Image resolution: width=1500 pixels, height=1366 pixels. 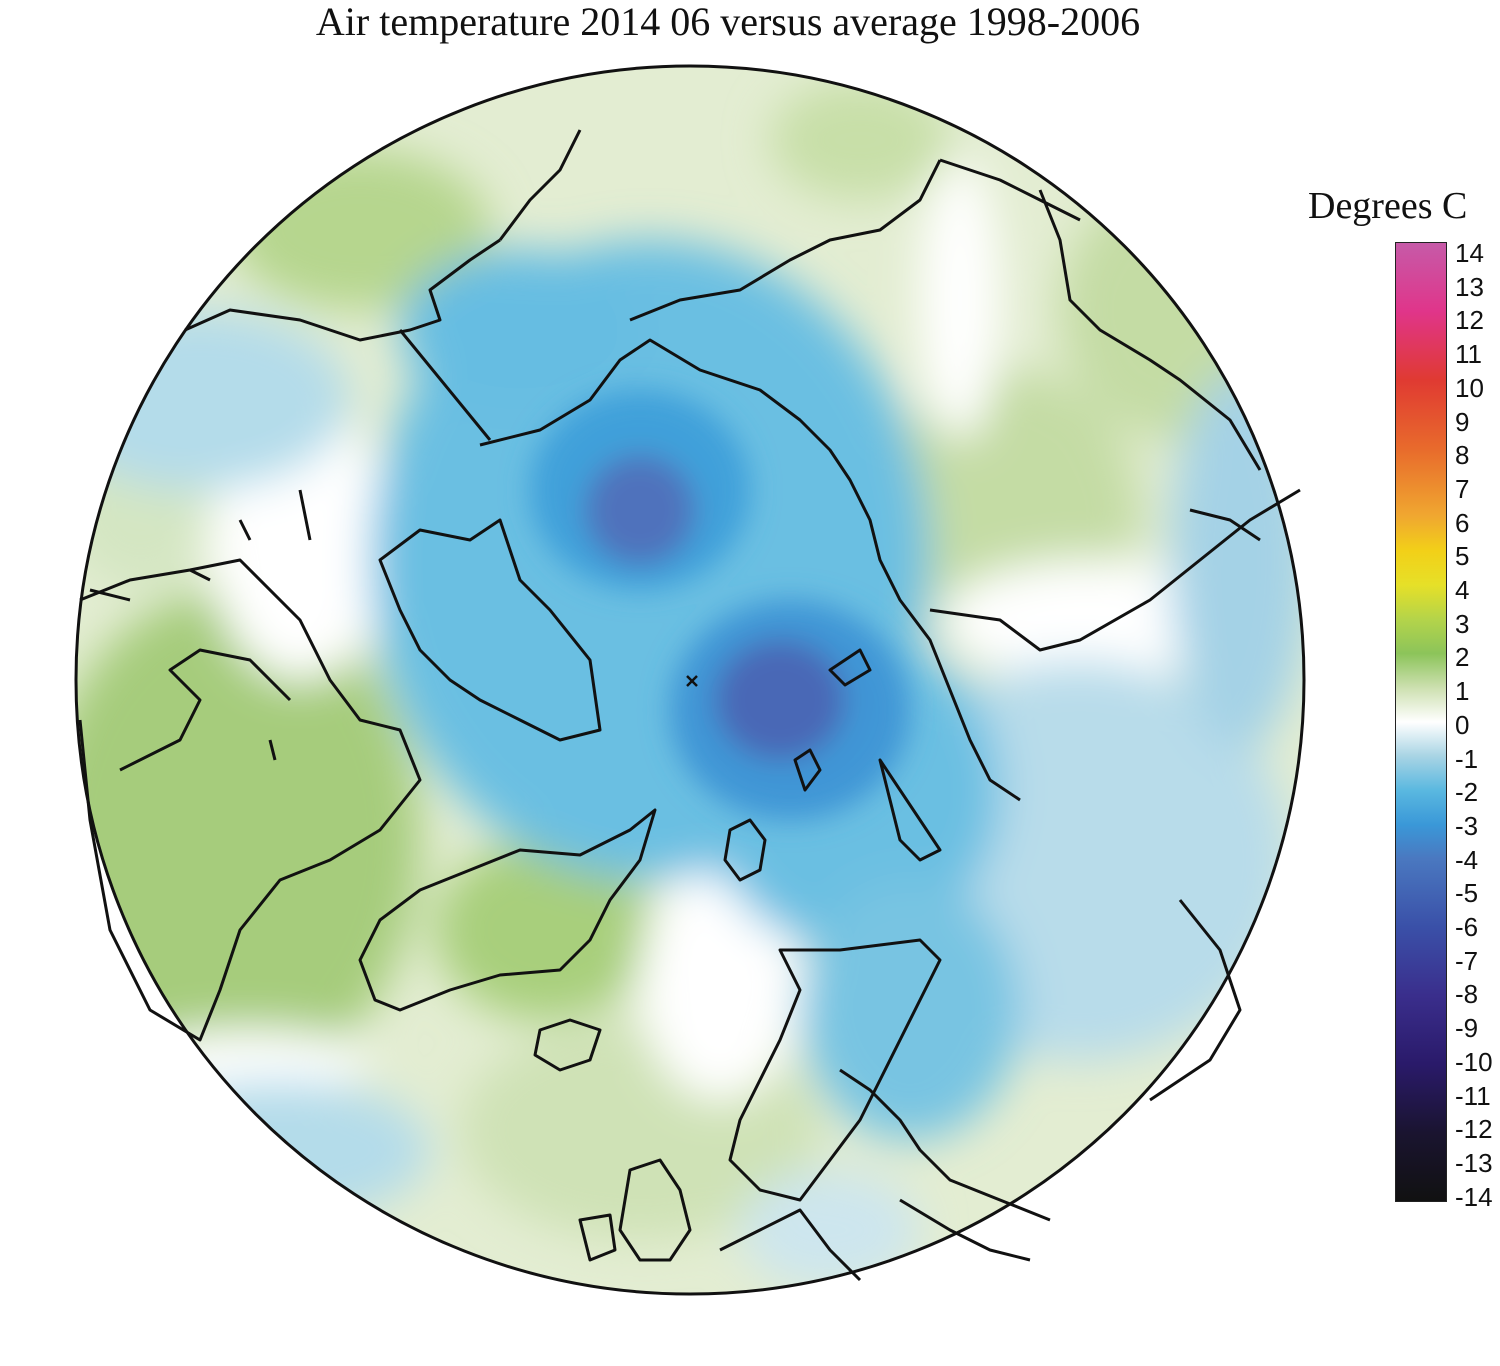 I want to click on legend-tick-label: -7, so click(x=1467, y=960).